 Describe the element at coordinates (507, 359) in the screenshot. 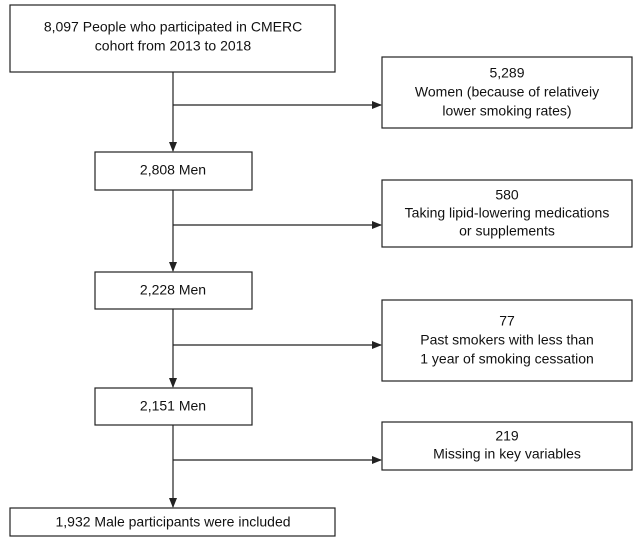

I see `box-text: 1 year of smoking cessation` at that location.